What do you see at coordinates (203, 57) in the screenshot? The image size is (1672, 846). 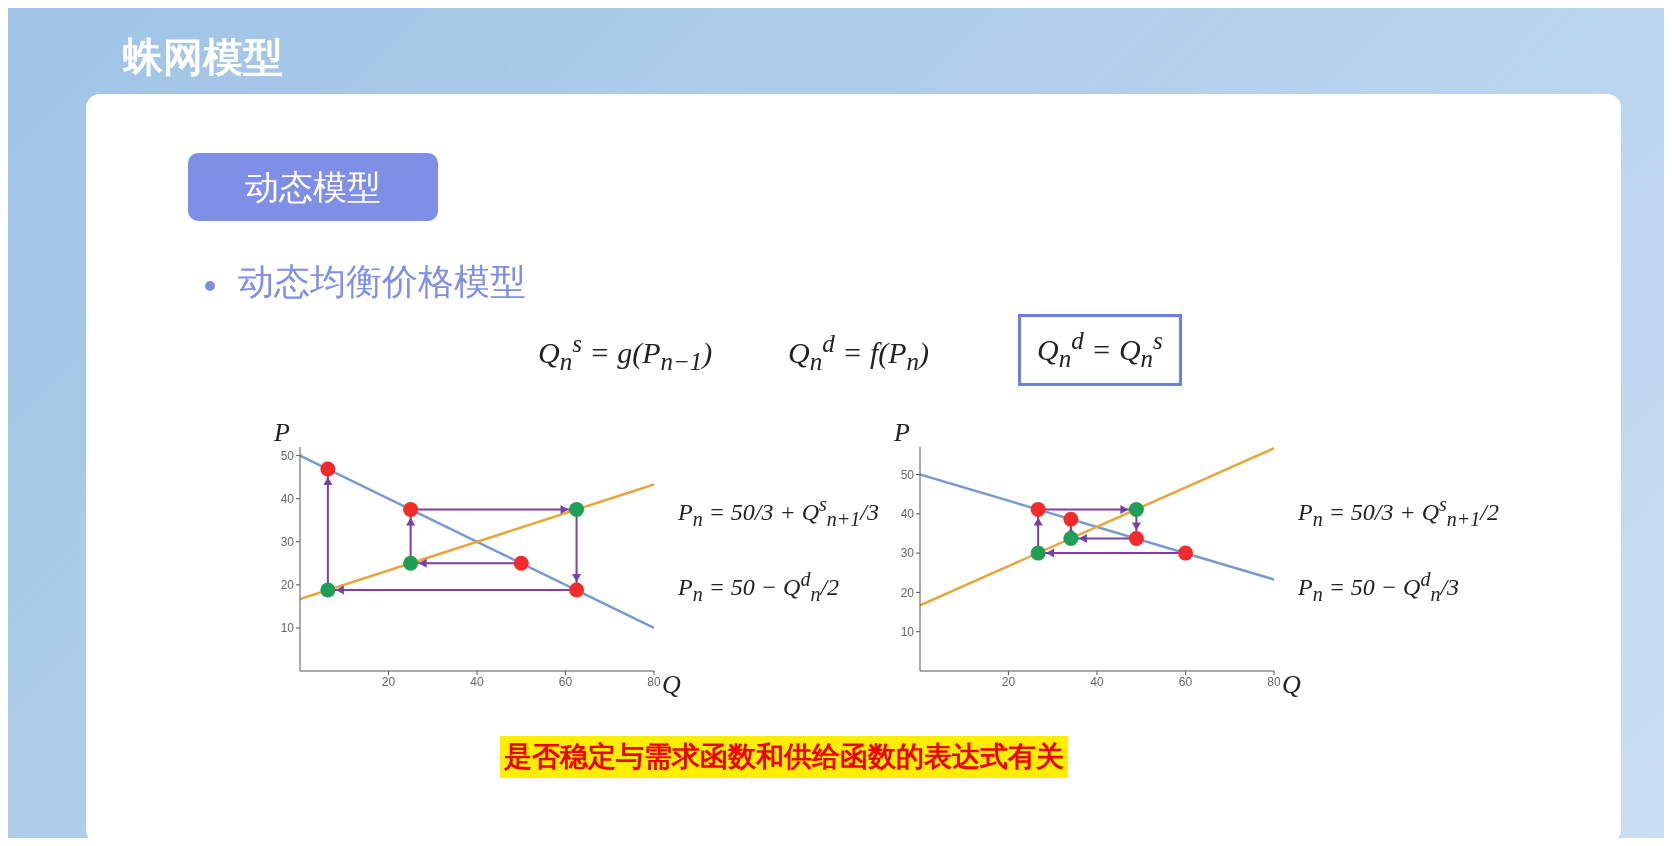 I see `text: 蛛网模型` at bounding box center [203, 57].